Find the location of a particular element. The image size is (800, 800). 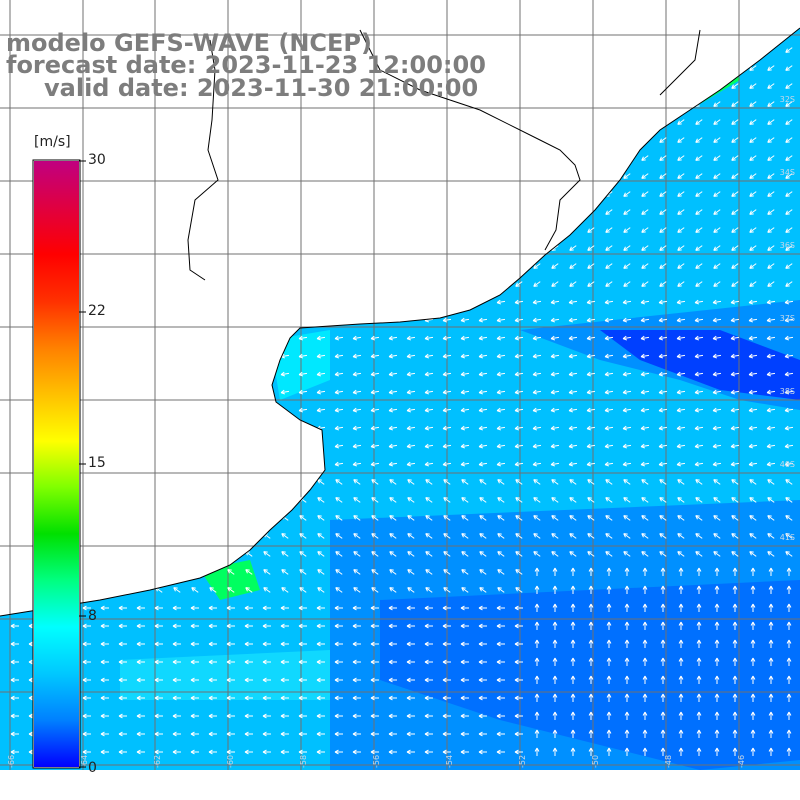

title-forecast-date: forecast date: 2023-11-23 12:00:00 is located at coordinates (246, 65).